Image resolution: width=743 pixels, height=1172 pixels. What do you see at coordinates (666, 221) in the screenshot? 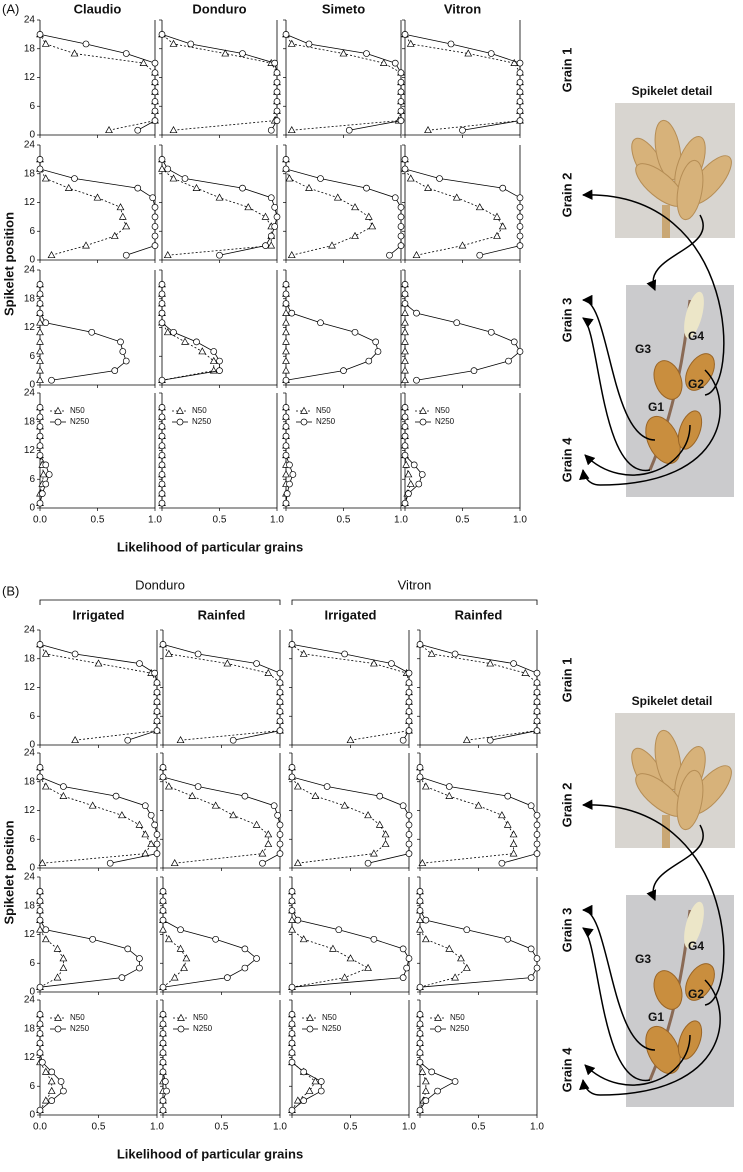
I see `stem` at bounding box center [666, 221].